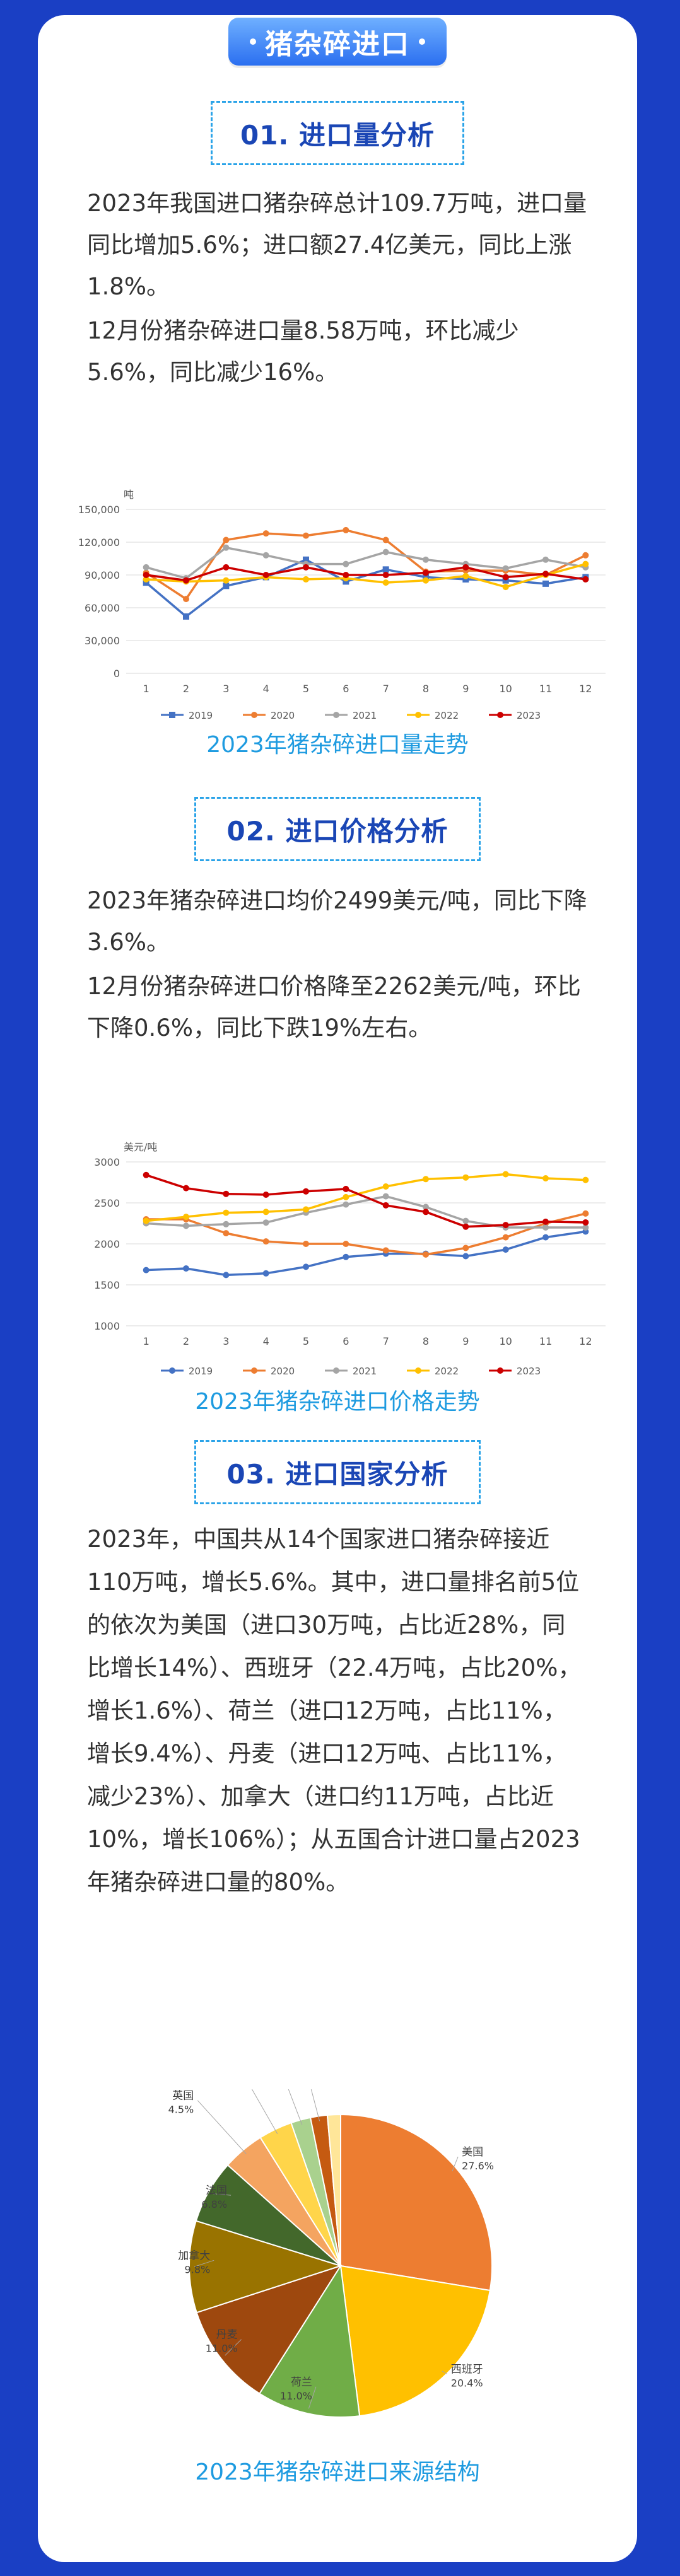 The width and height of the screenshot is (680, 2576). I want to click on y-axis-label: 吨, so click(129, 495).